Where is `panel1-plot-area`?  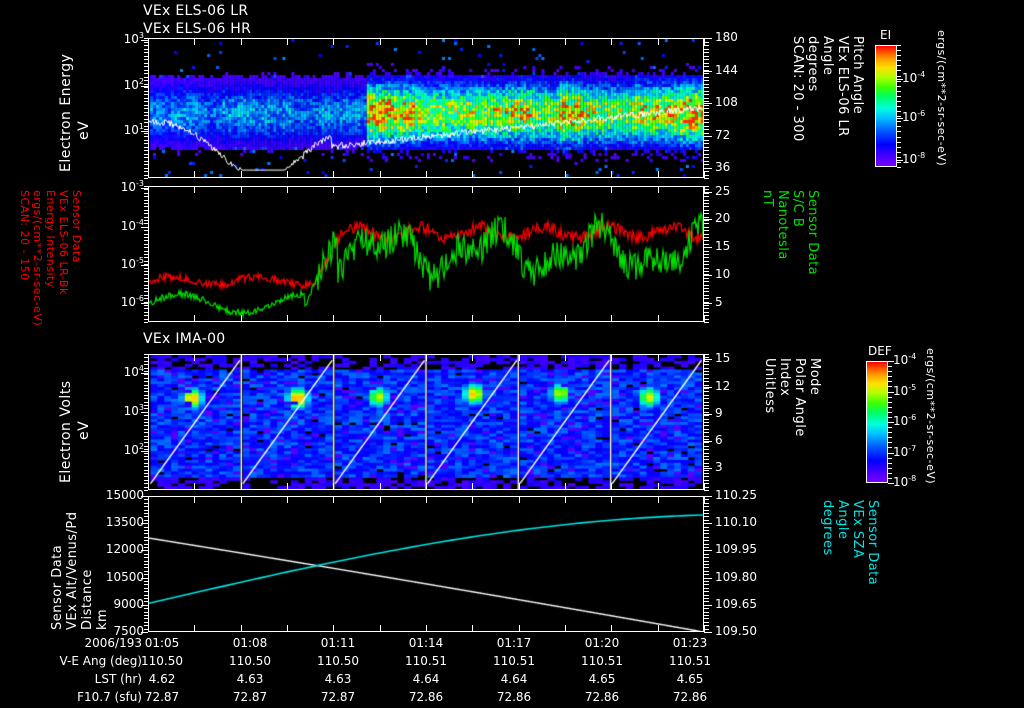 panel1-plot-area is located at coordinates (426, 108).